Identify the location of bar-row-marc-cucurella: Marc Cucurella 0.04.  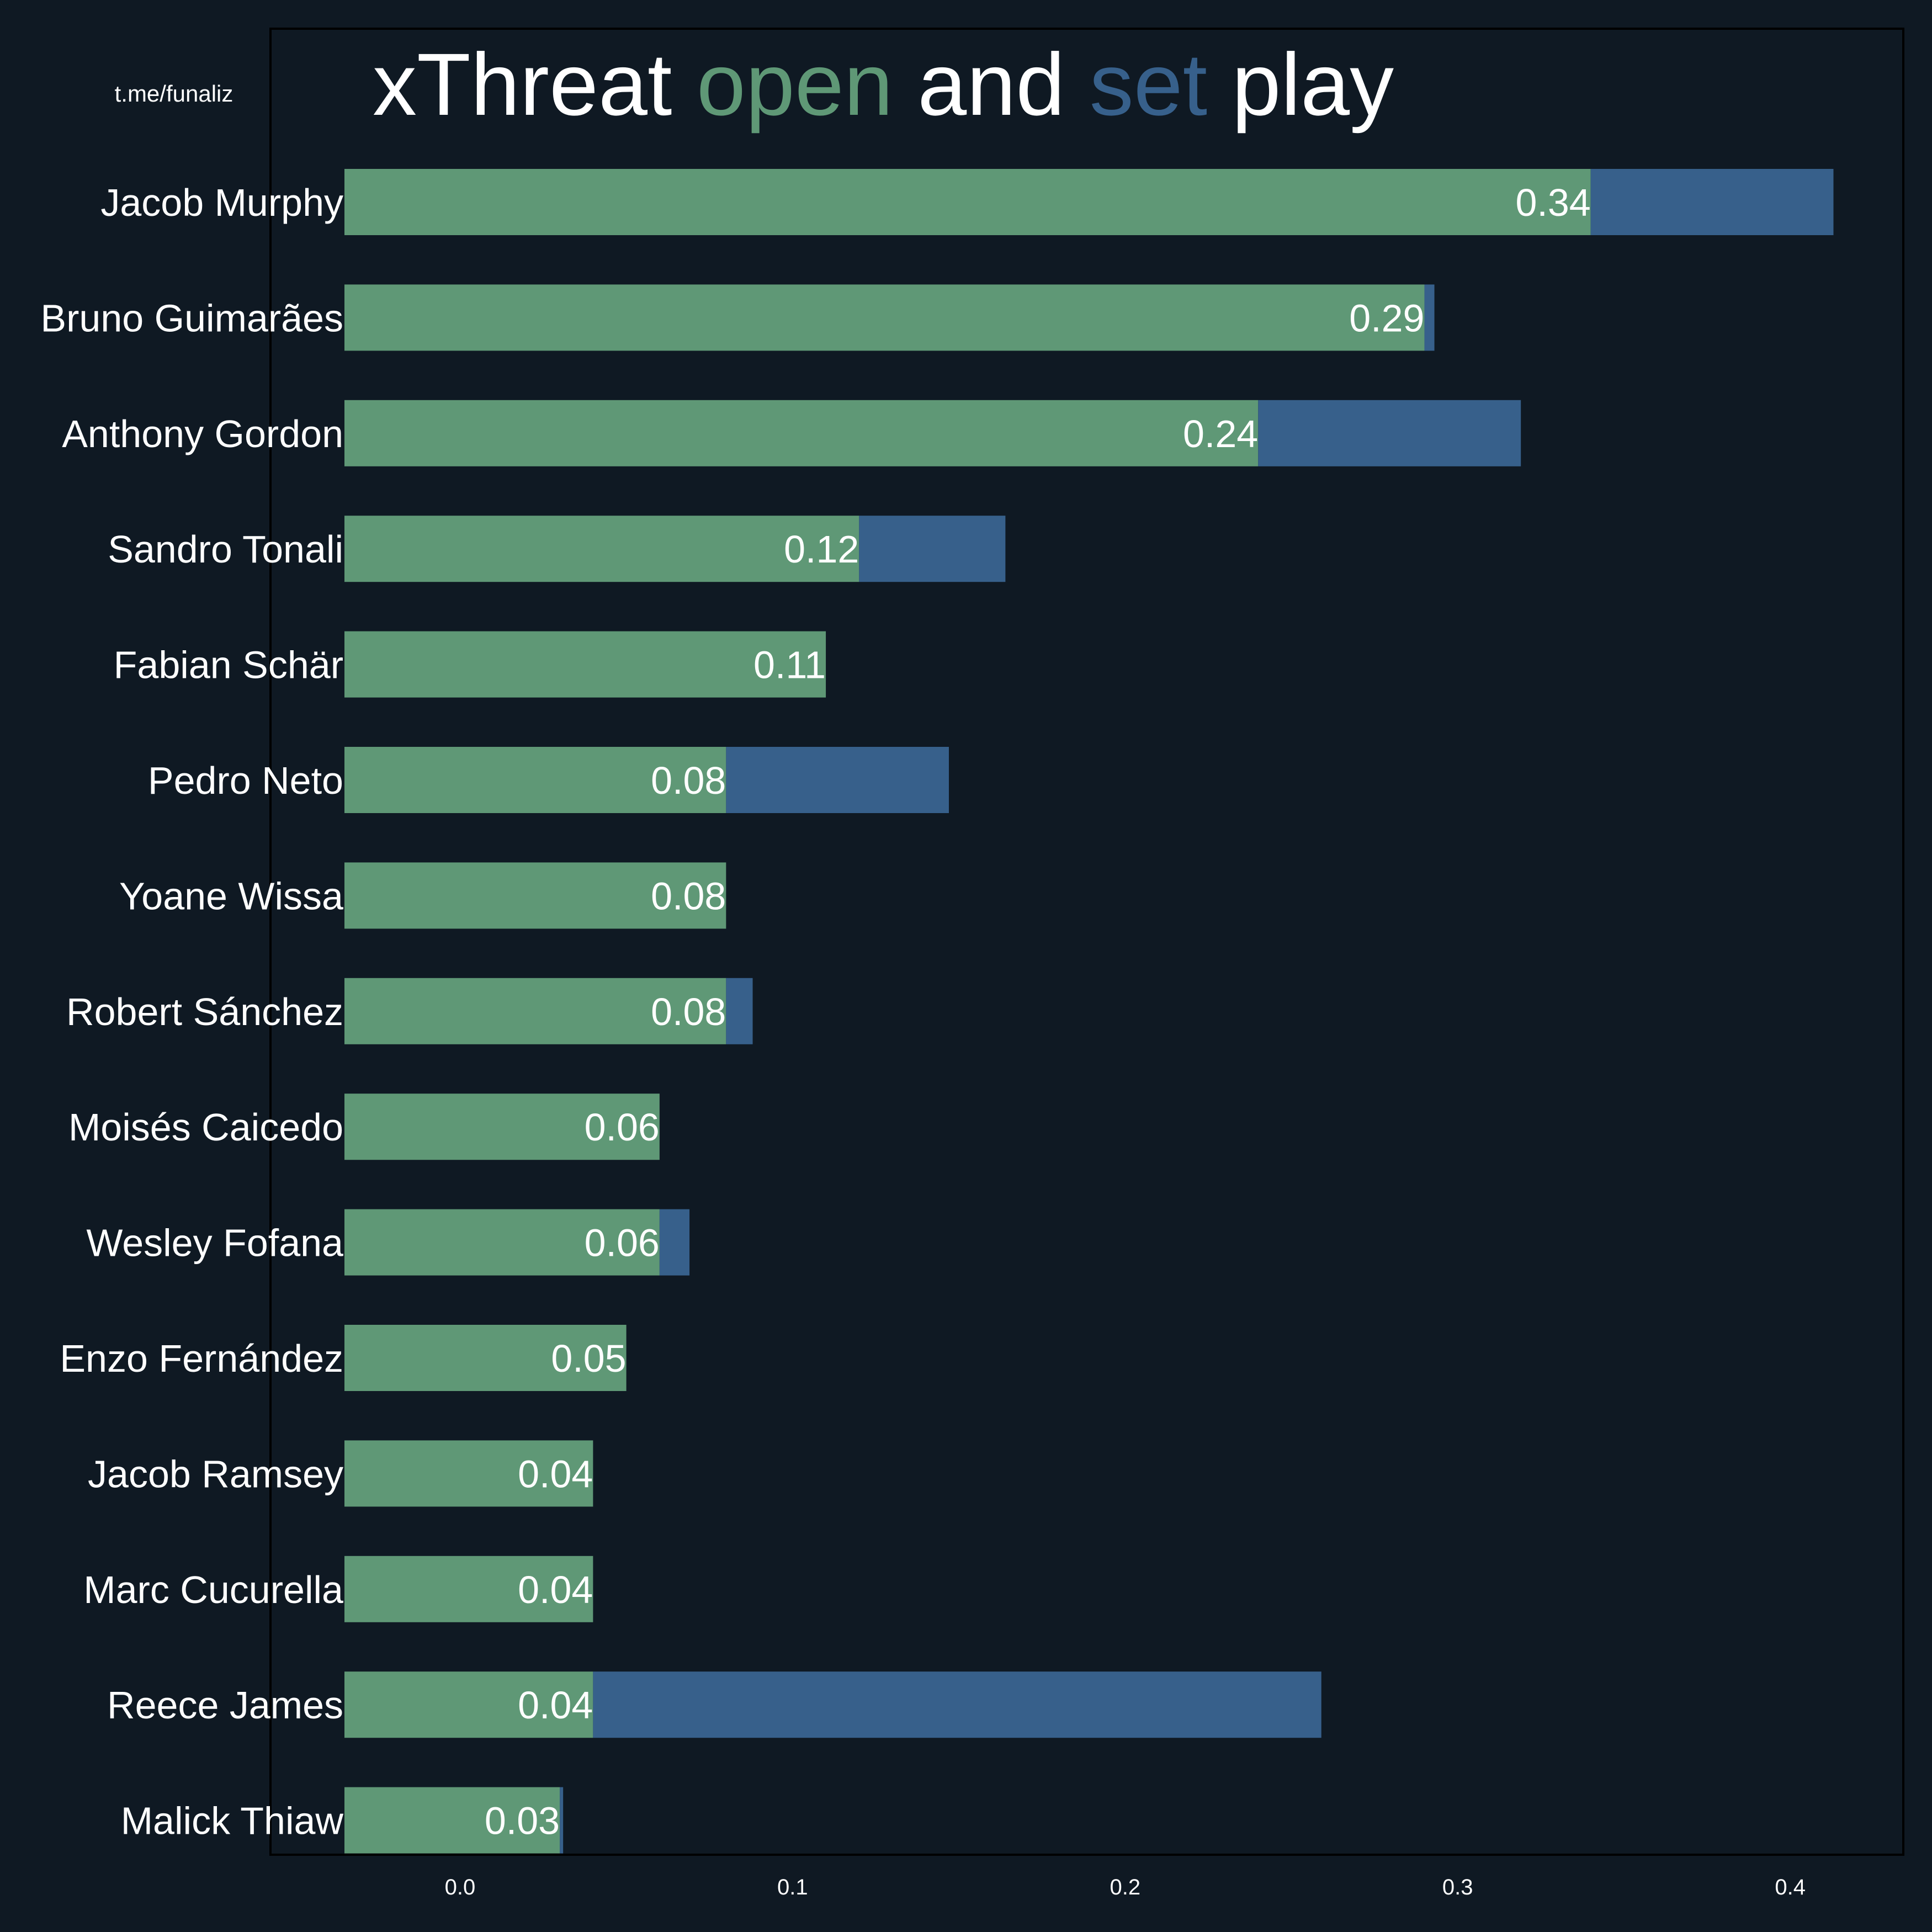
(338, 1589).